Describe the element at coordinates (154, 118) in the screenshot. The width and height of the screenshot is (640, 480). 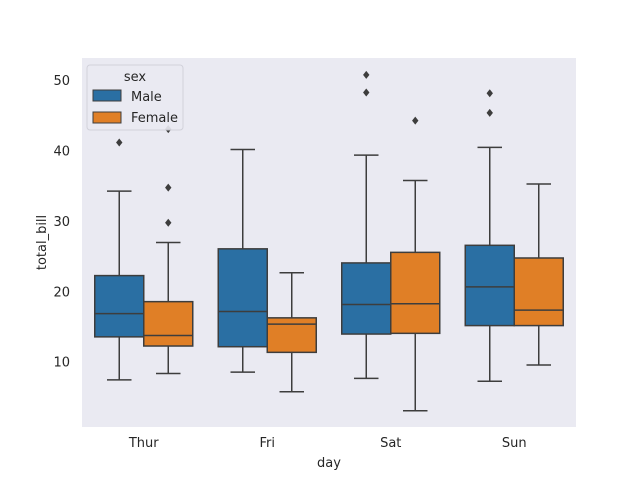
I see `legend-label-female: Female` at that location.